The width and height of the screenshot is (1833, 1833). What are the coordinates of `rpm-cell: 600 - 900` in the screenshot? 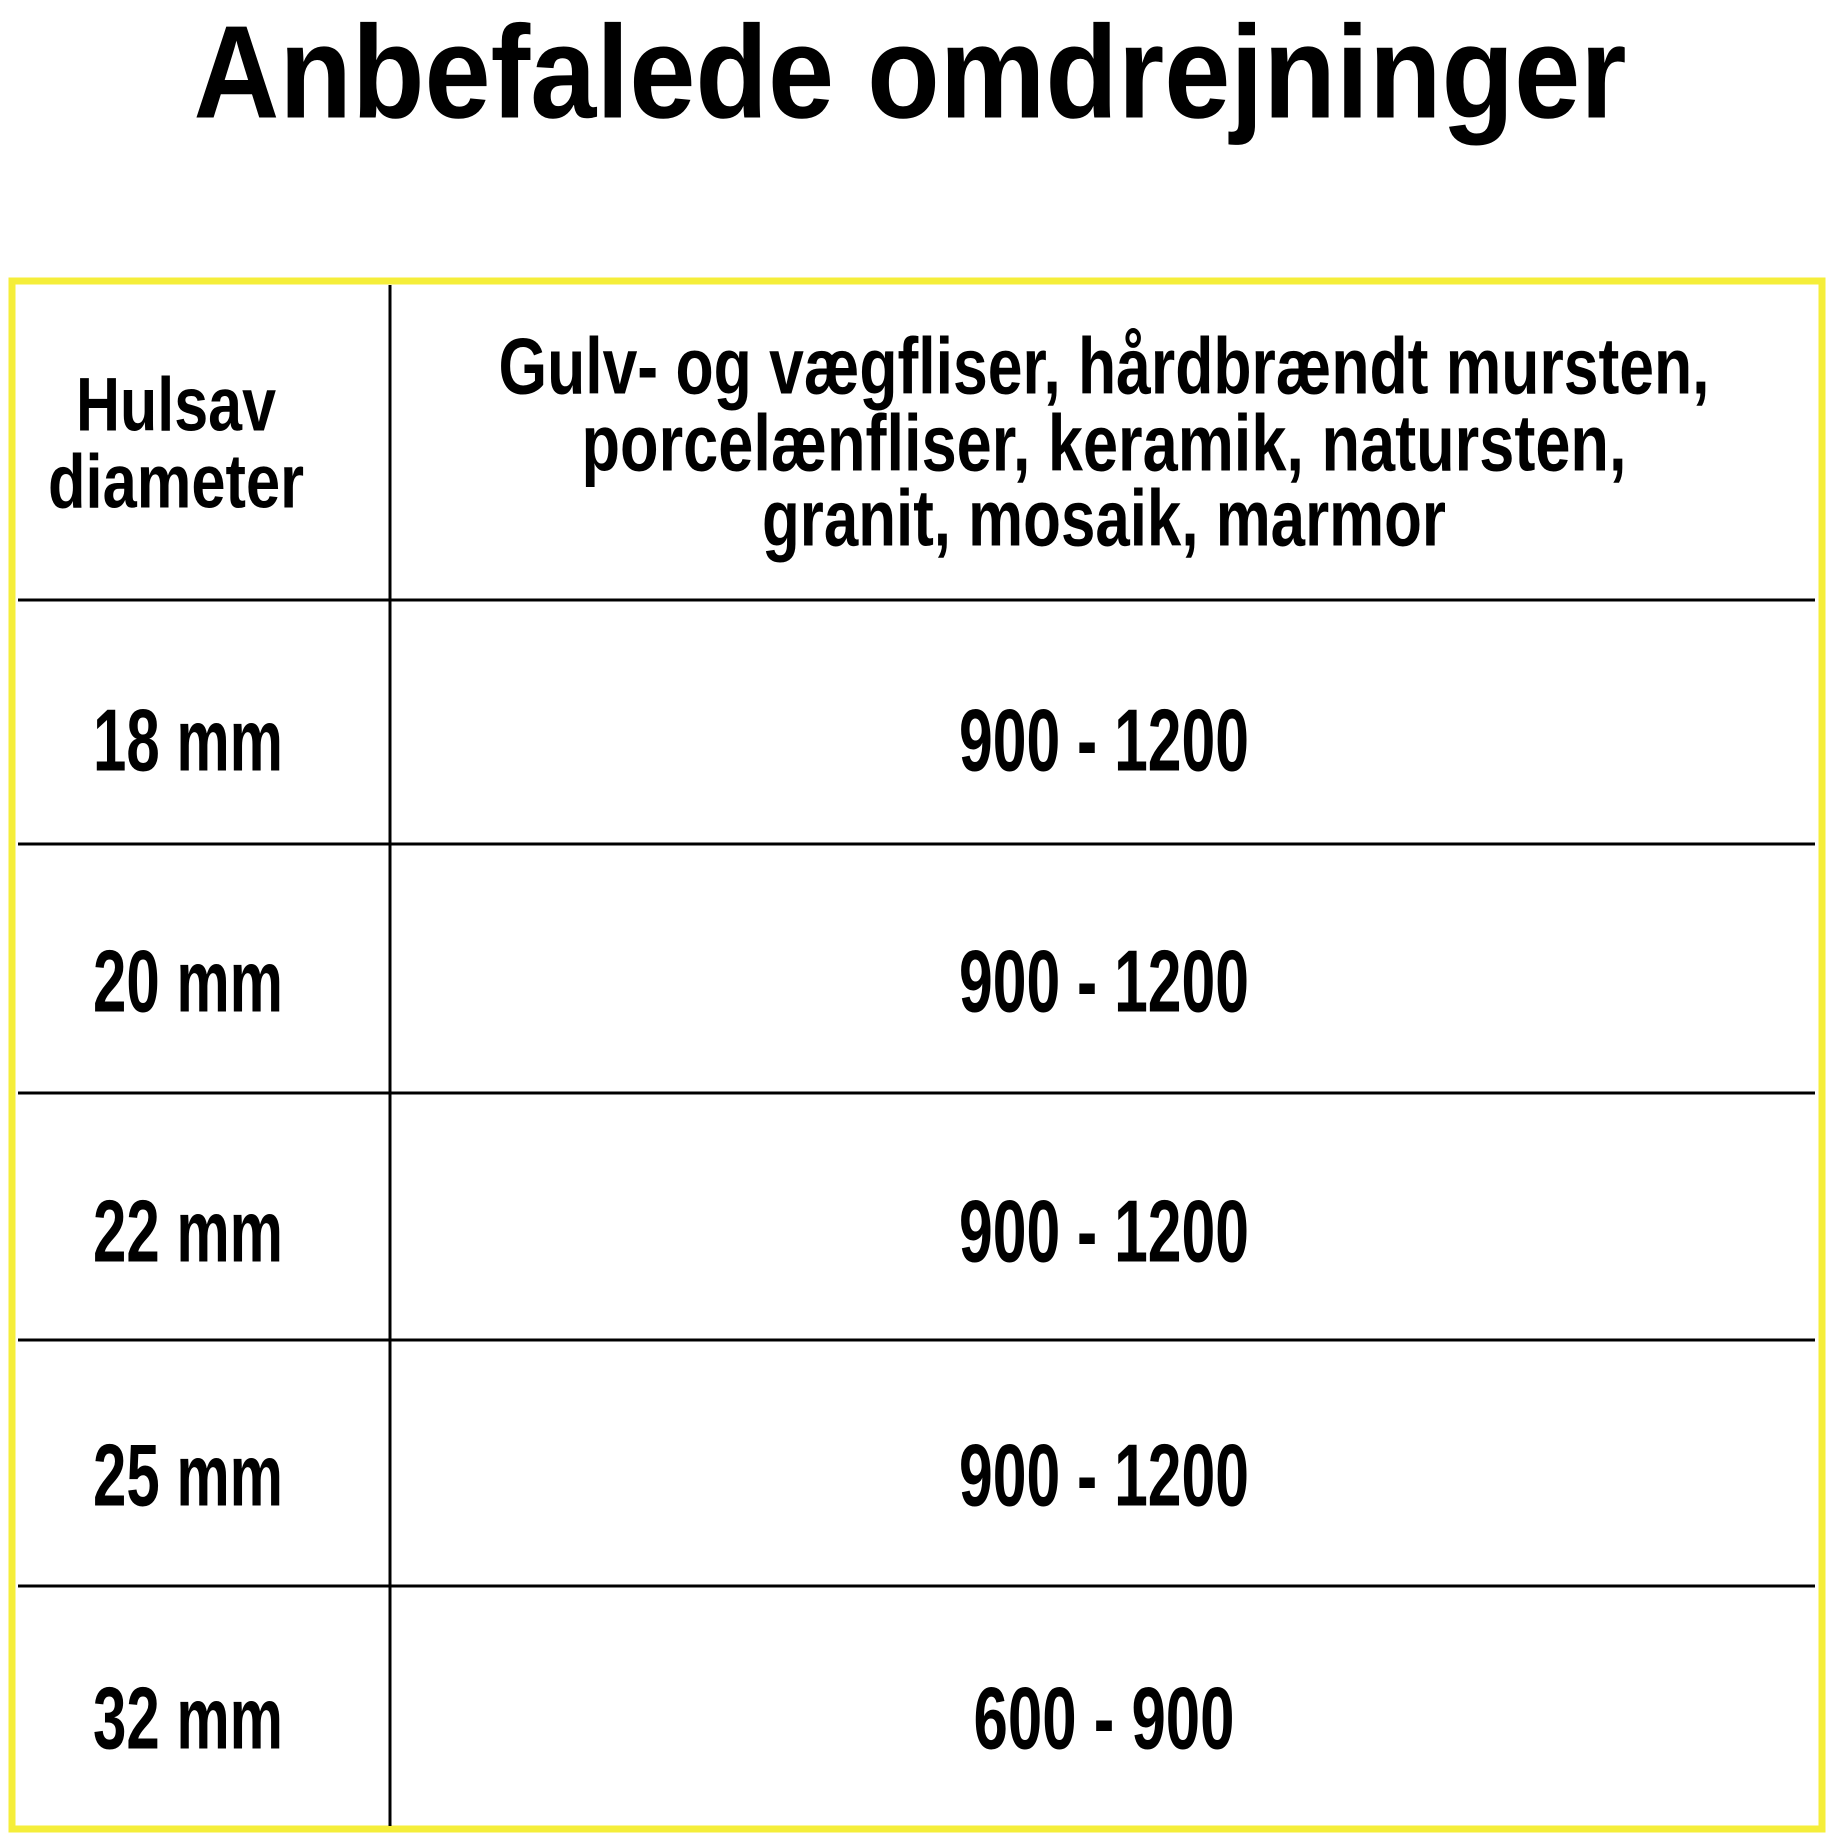 It's located at (1104, 1718).